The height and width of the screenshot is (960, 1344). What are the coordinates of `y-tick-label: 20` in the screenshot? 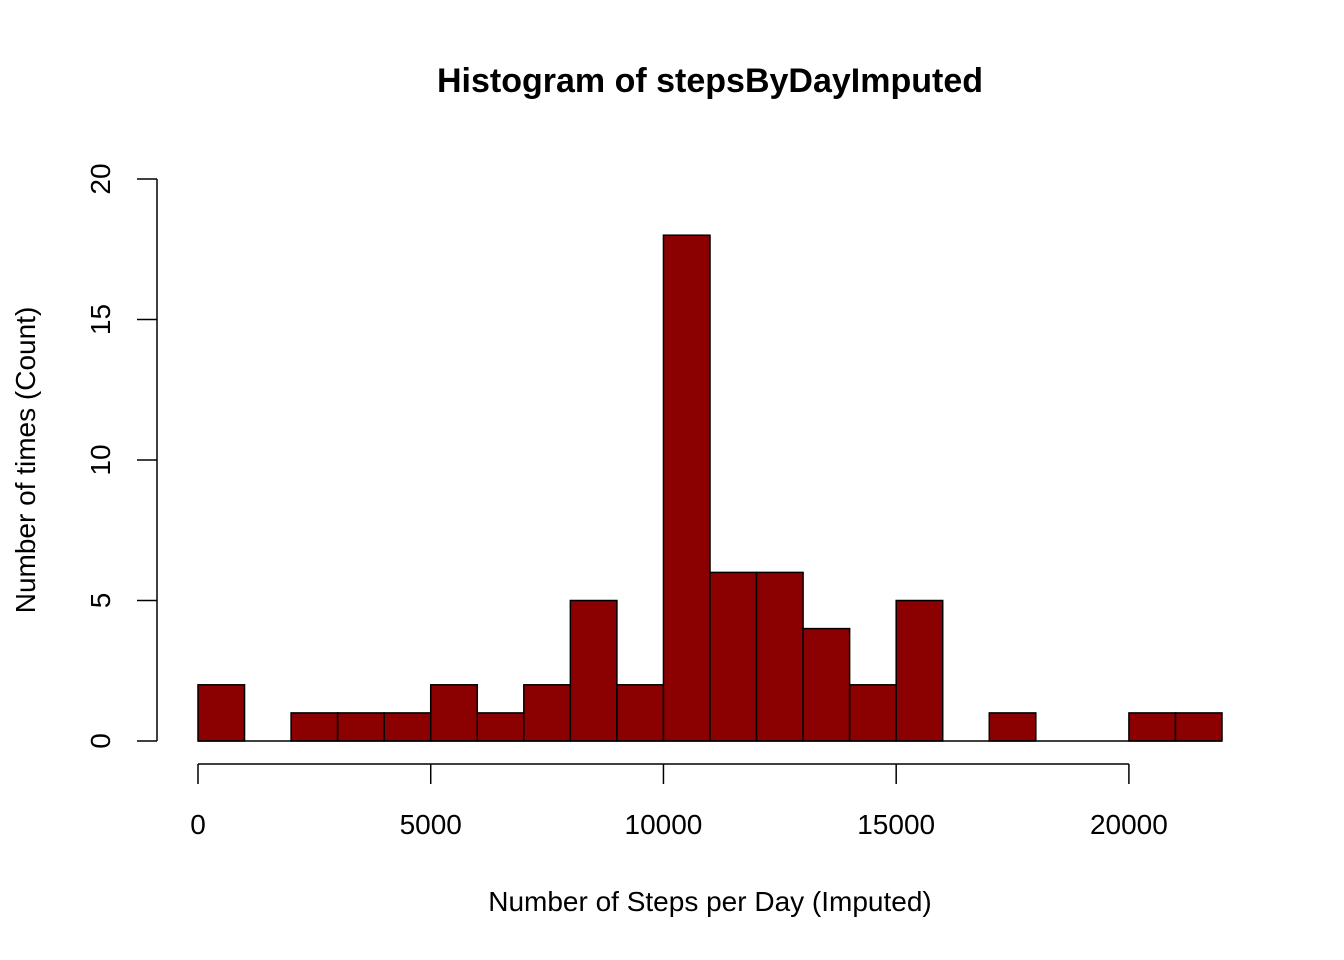 It's located at (100, 178).